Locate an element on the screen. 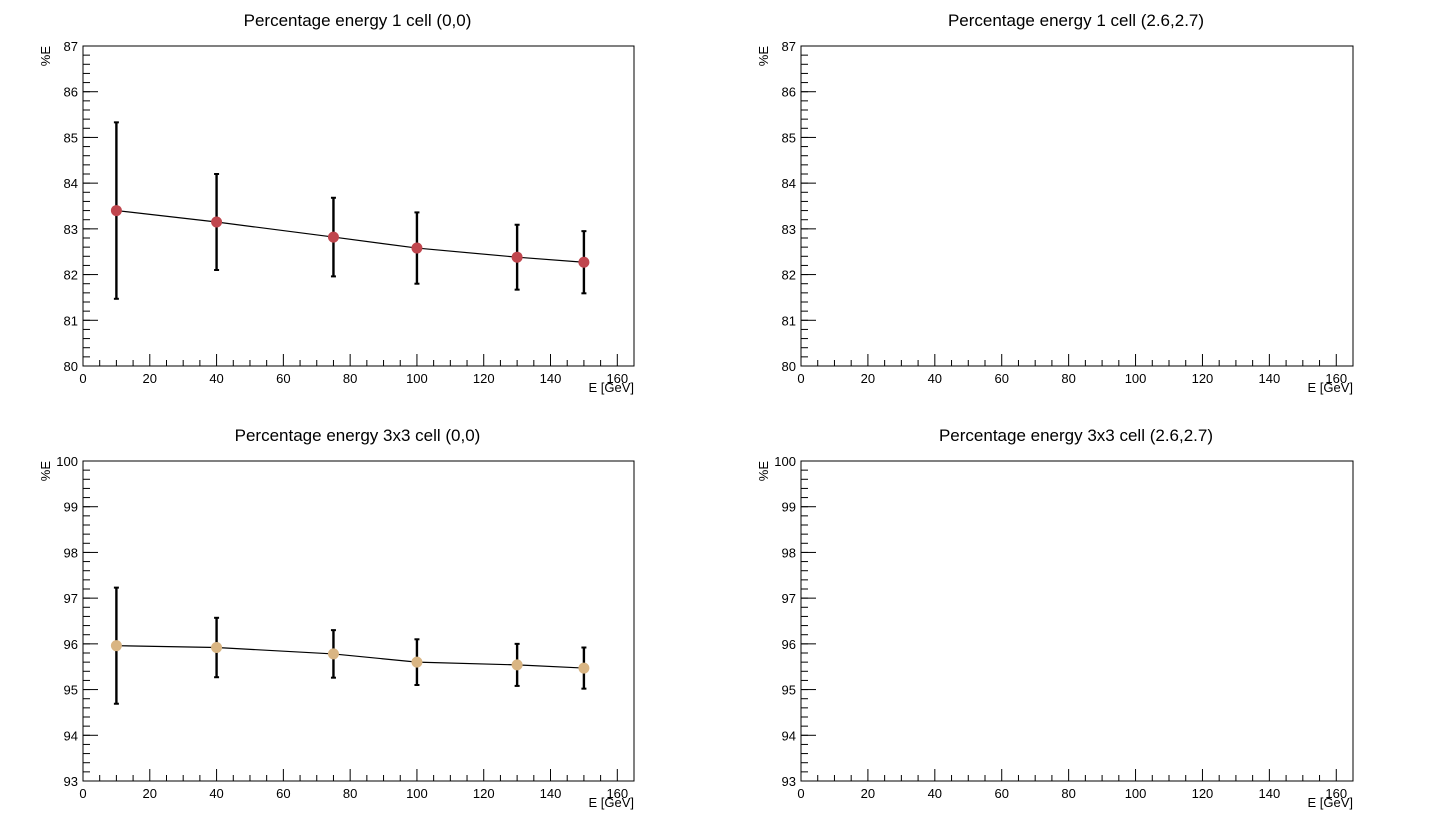 The height and width of the screenshot is (830, 1438). chart-title: Percentage energy 3x3 cell (2.6,2.7) is located at coordinates (1076, 435).